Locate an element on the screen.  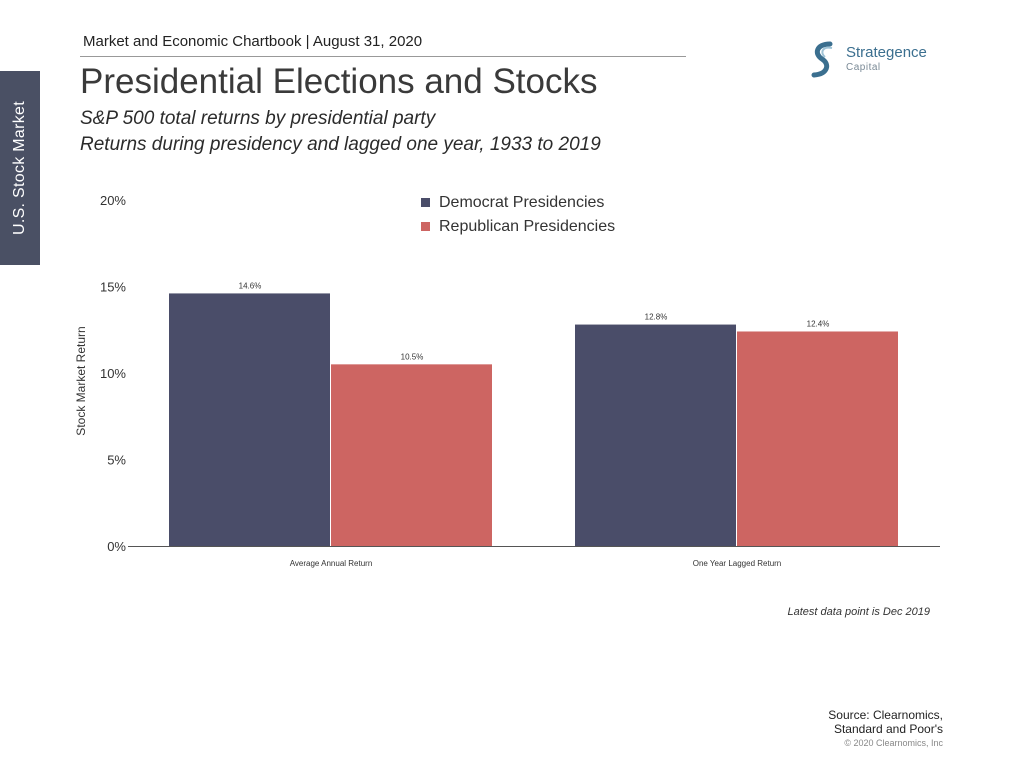
copyright-text: © 2020 Clearnomics, Inc is located at coordinates (893, 743).